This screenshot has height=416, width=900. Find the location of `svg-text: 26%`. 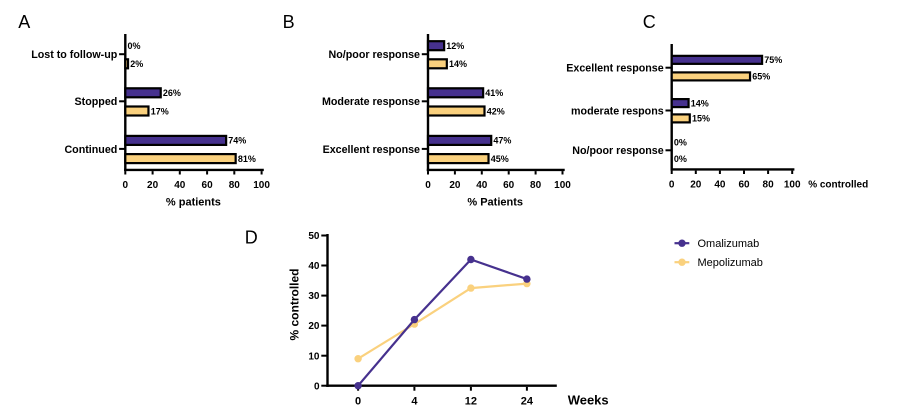

svg-text: 26% is located at coordinates (172, 93).